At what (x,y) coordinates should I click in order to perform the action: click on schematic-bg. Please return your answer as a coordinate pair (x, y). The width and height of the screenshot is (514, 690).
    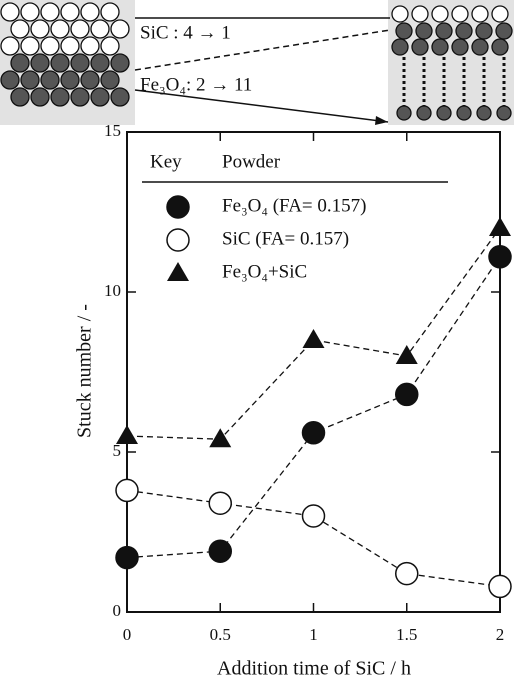
    Looking at the image, I should click on (451, 62).